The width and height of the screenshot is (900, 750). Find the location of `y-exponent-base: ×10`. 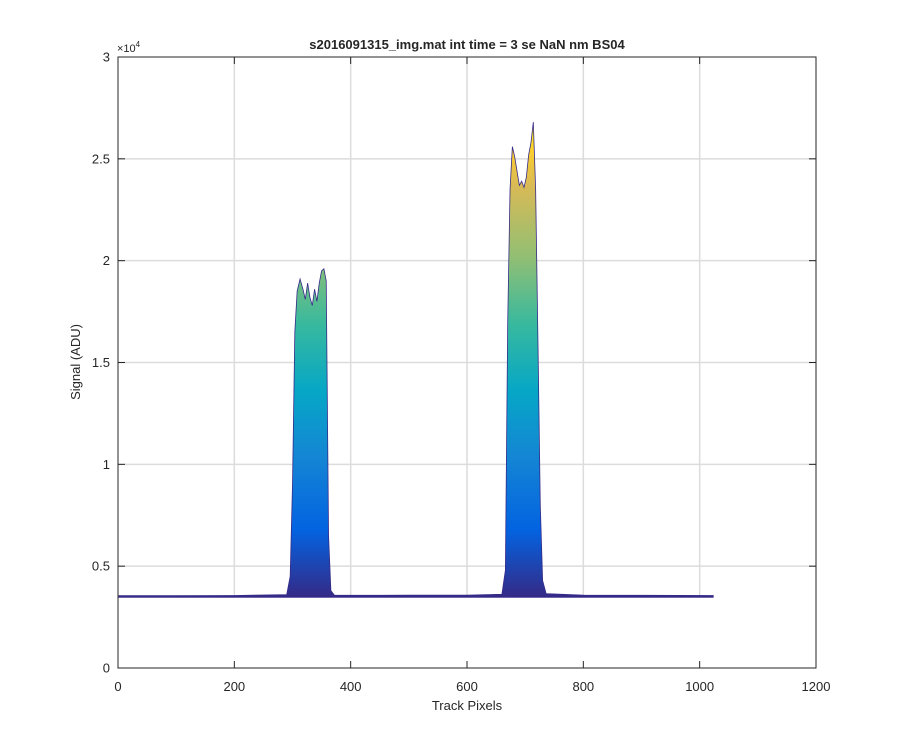

y-exponent-base: ×10 is located at coordinates (126, 49).